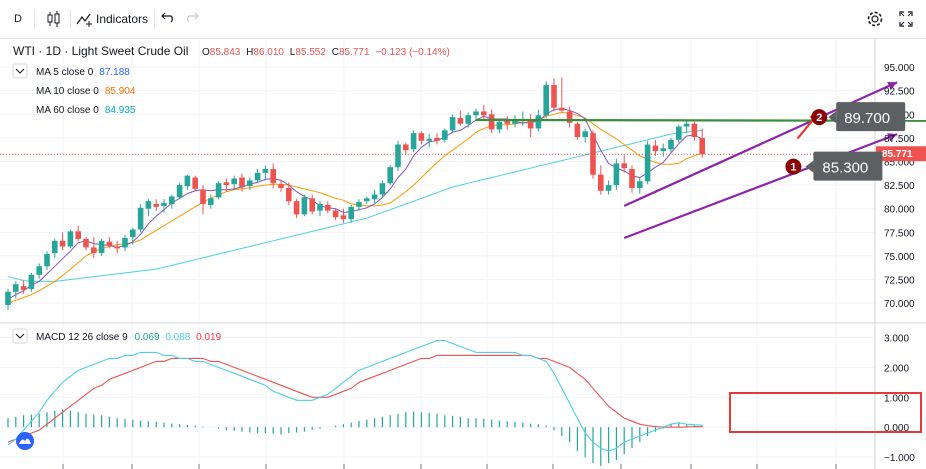 Image resolution: width=926 pixels, height=469 pixels. What do you see at coordinates (760, 186) in the screenshot?
I see `channel-lower` at bounding box center [760, 186].